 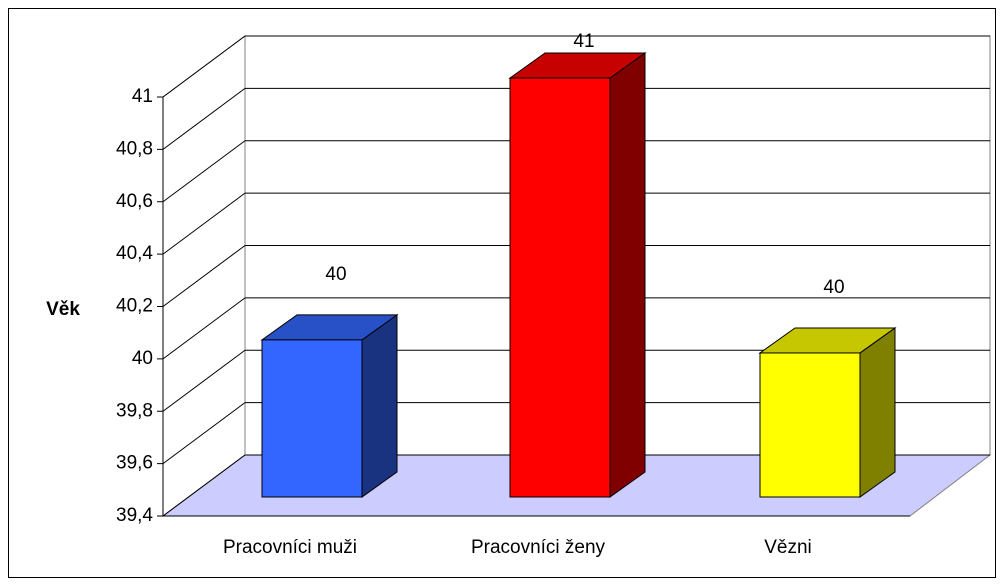 What do you see at coordinates (134, 148) in the screenshot?
I see `y-tick-label: 40,8` at bounding box center [134, 148].